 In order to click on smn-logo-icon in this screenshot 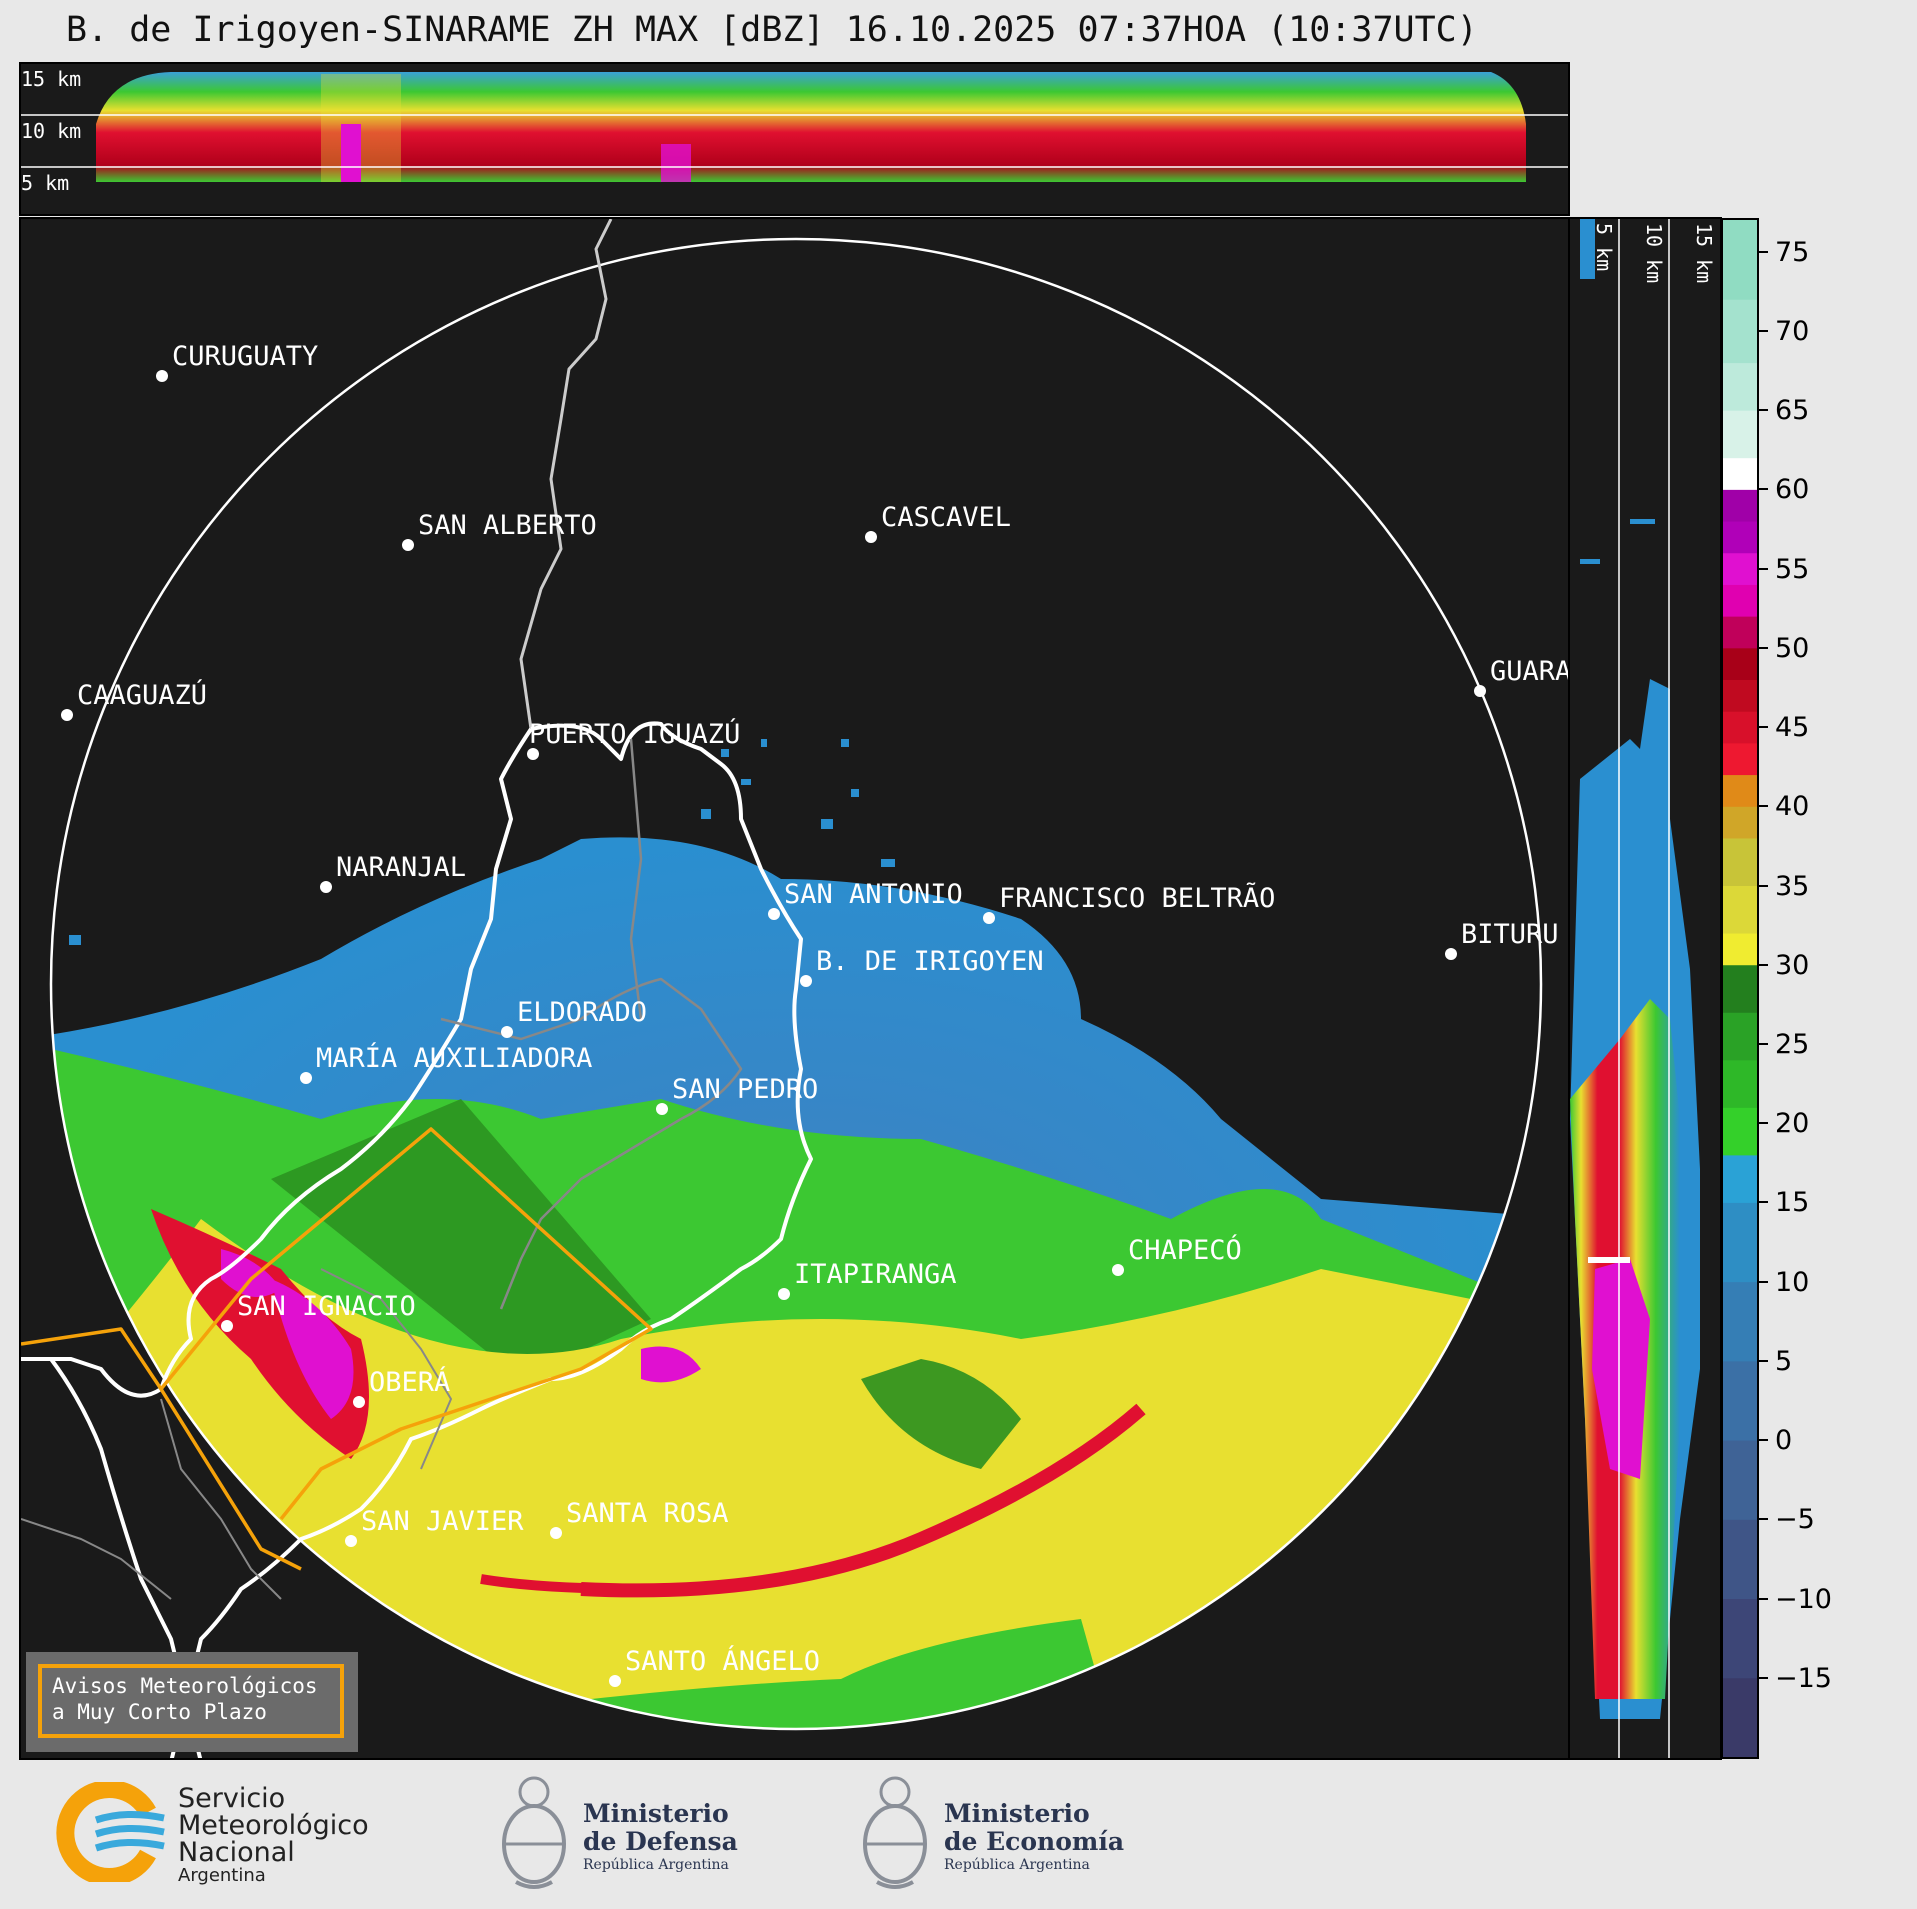, I will do `click(110, 1833)`.